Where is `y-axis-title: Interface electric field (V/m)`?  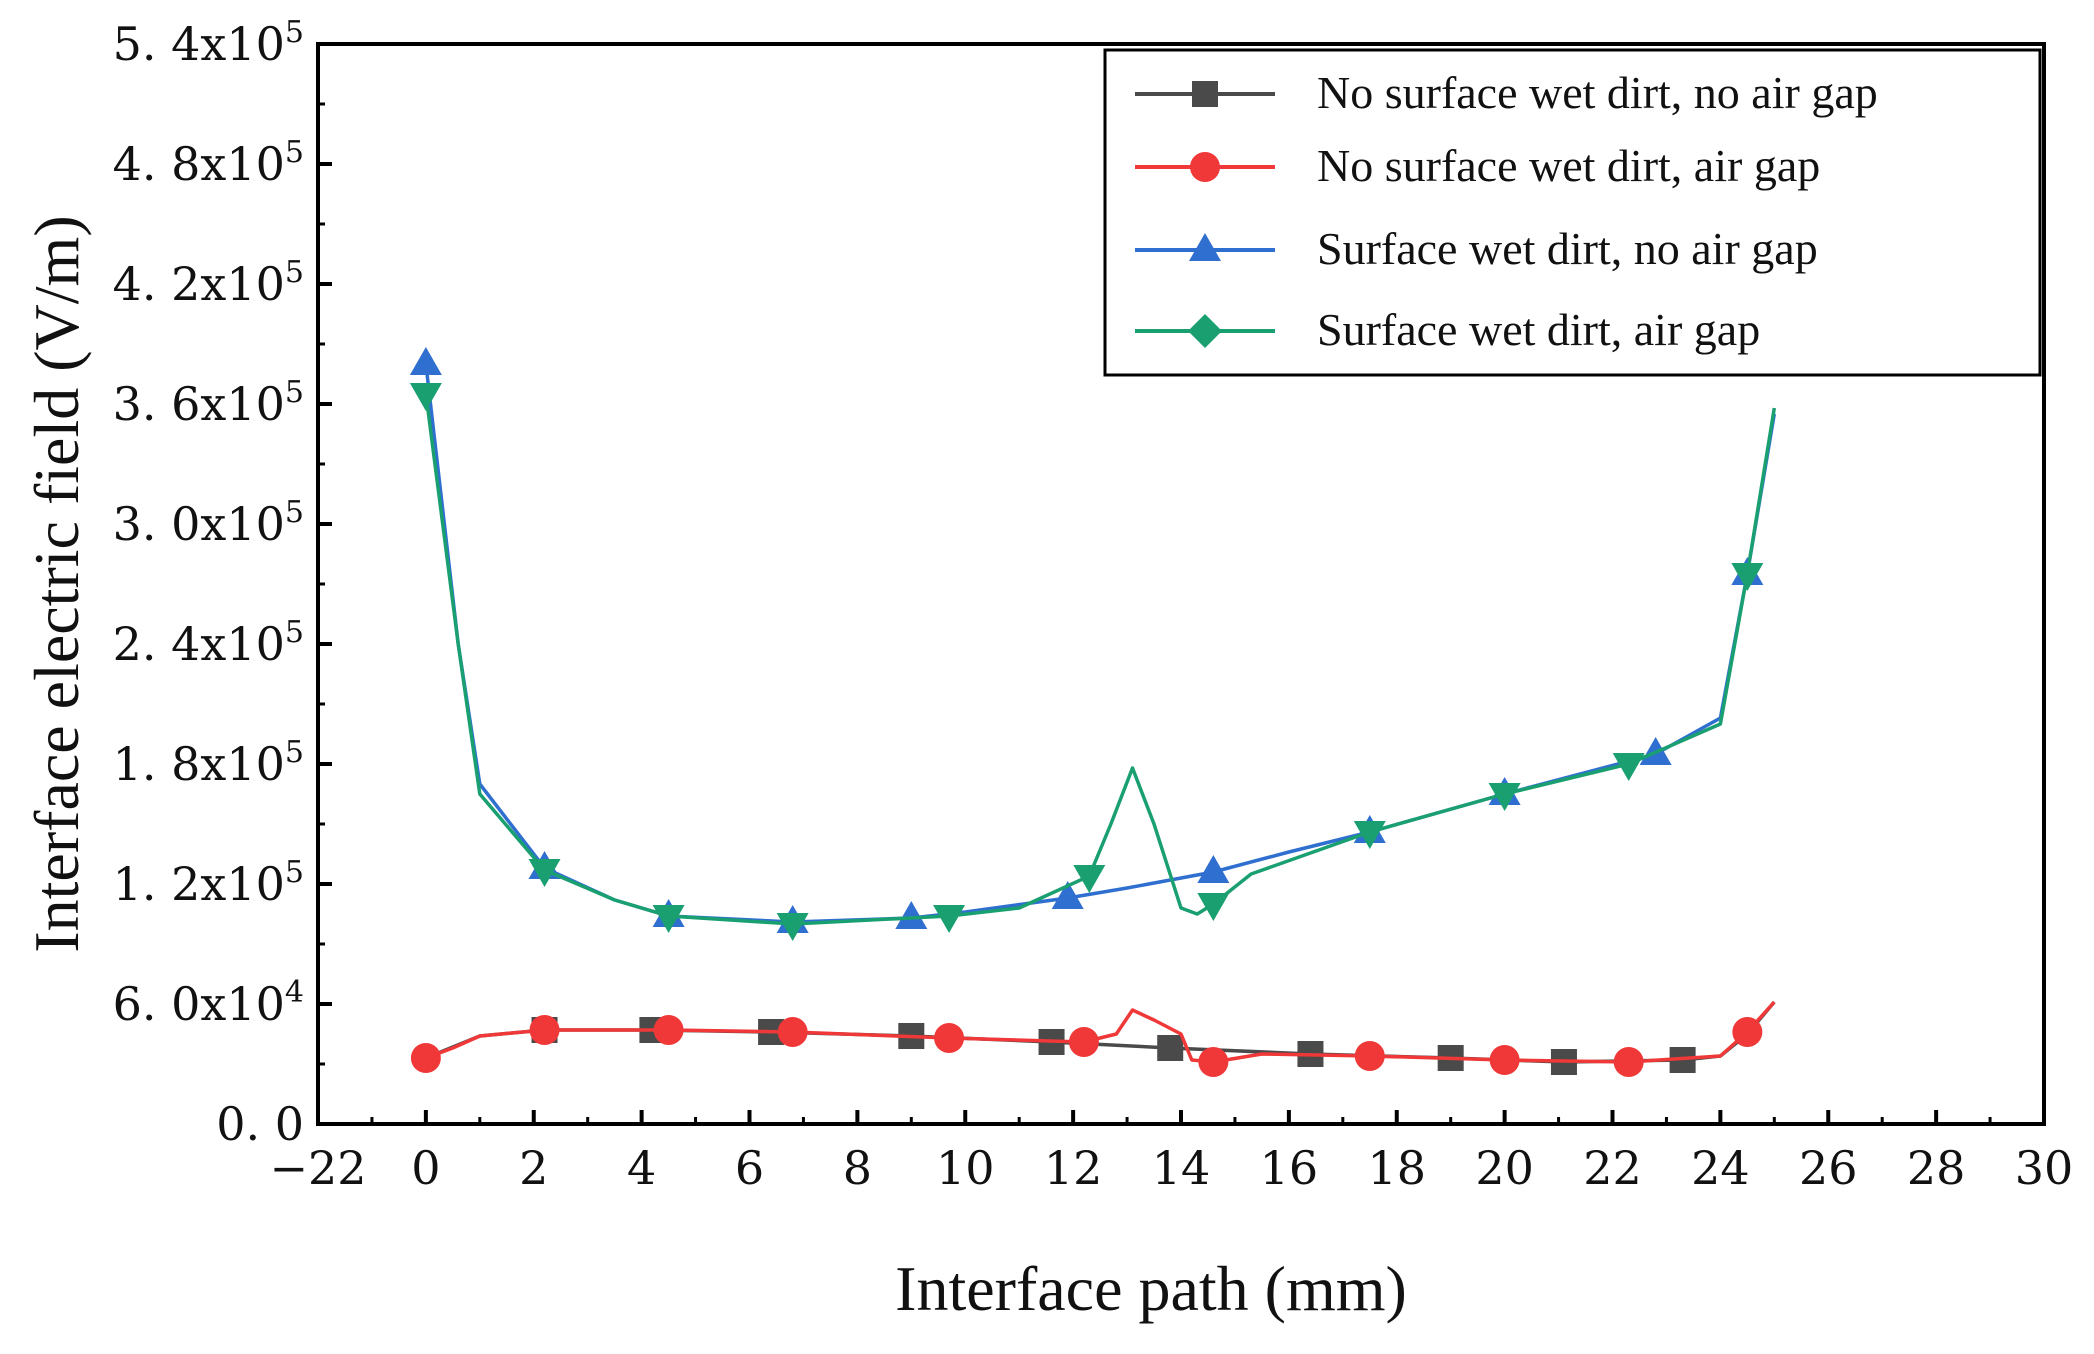
y-axis-title: Interface electric field (V/m) is located at coordinates (56, 583).